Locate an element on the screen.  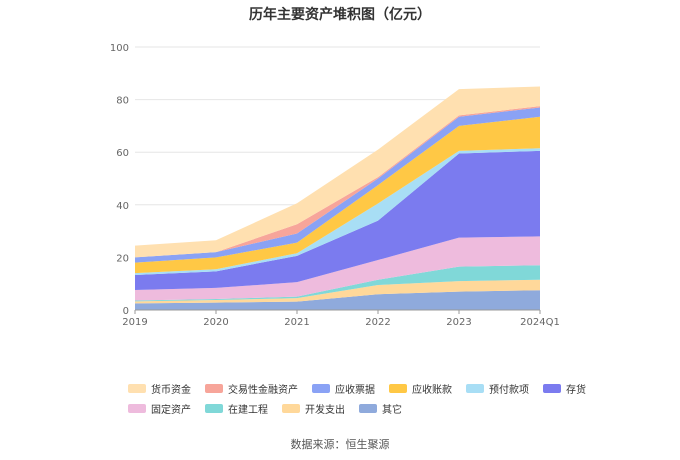
legend-row: 货币资金 交易性金融资产 应收票据 应收账款 预付款项 存货 is located at coordinates (357, 388).